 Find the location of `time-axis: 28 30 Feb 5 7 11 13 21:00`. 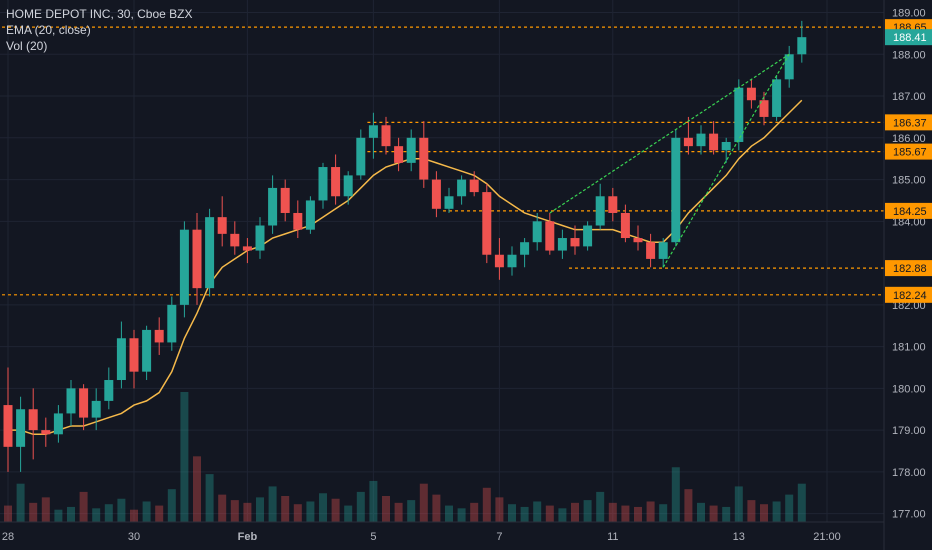

time-axis: 28 30 Feb 5 7 11 13 21:00 is located at coordinates (421, 537).